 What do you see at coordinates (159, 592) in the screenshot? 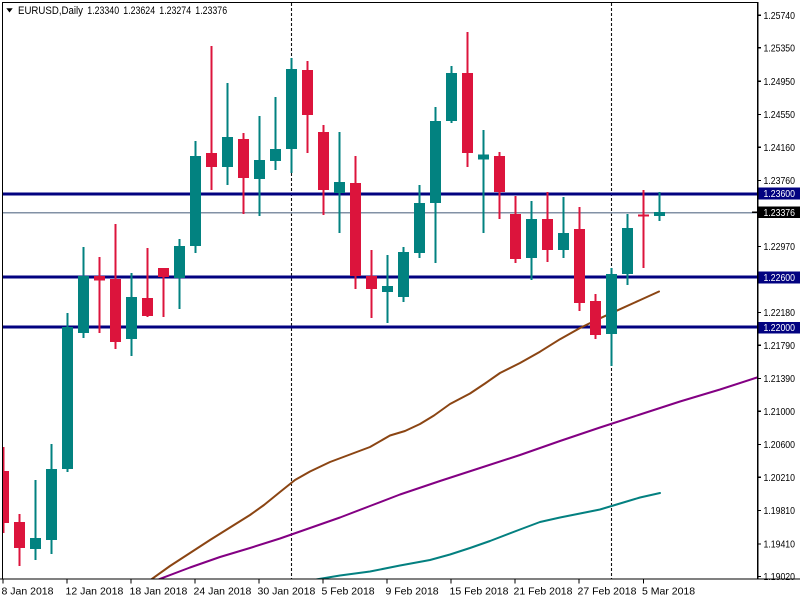
I see `svg-text: 18 Jan 2018` at bounding box center [159, 592].